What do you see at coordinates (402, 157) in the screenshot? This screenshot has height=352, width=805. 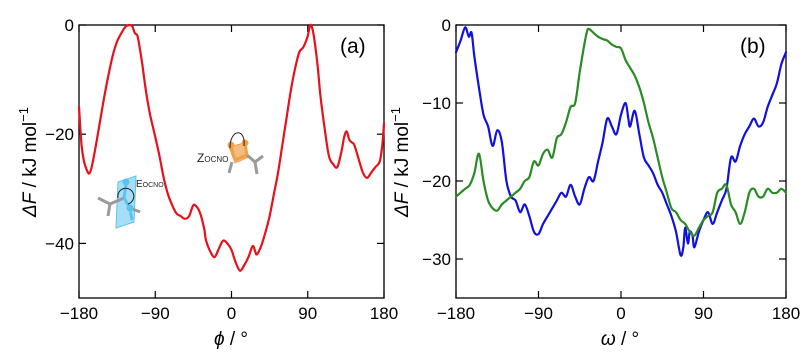 I see `y-axis-unit-b: / kJ mol` at bounding box center [402, 157].